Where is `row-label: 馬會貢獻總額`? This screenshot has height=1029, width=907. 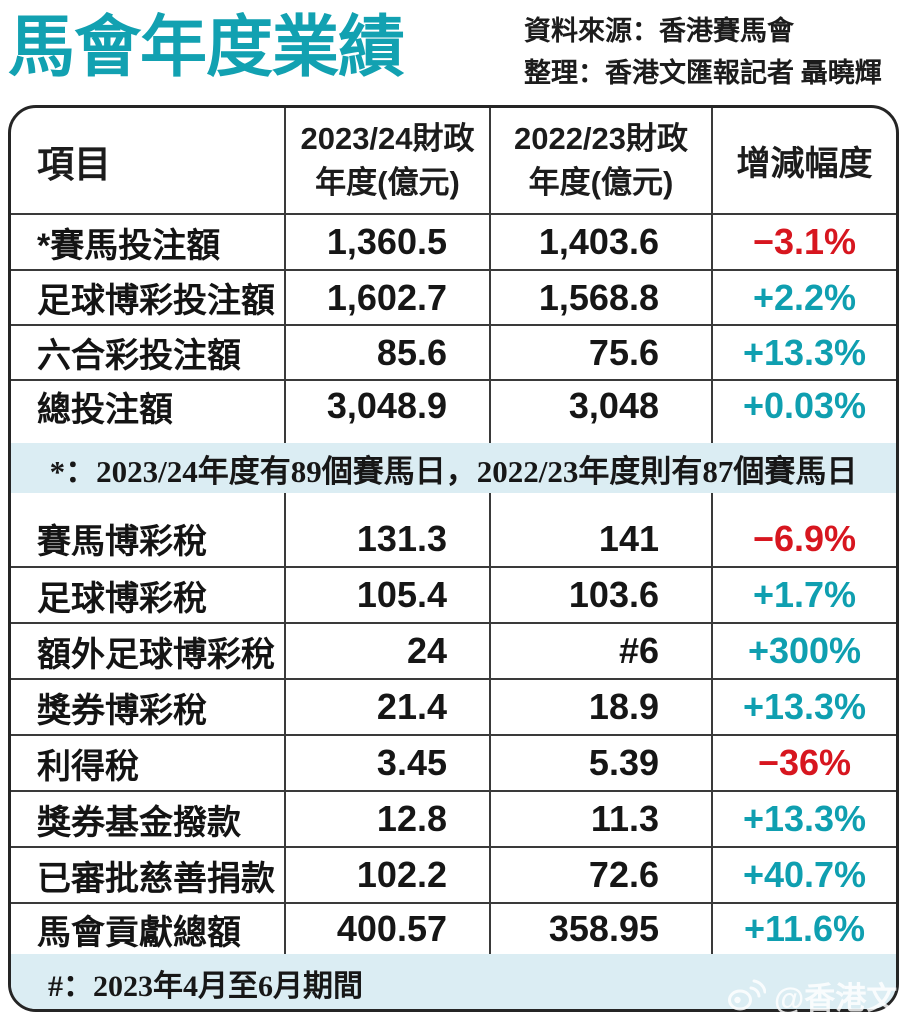 row-label: 馬會貢獻總額 is located at coordinates (148, 929).